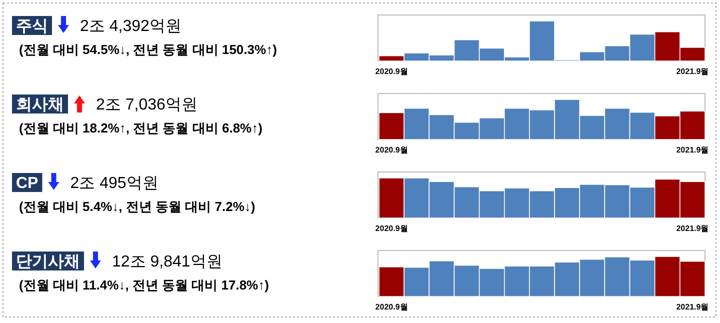 The width and height of the screenshot is (720, 323). What do you see at coordinates (167, 262) in the screenshot?
I see `text: 12조 9,841억원` at bounding box center [167, 262].